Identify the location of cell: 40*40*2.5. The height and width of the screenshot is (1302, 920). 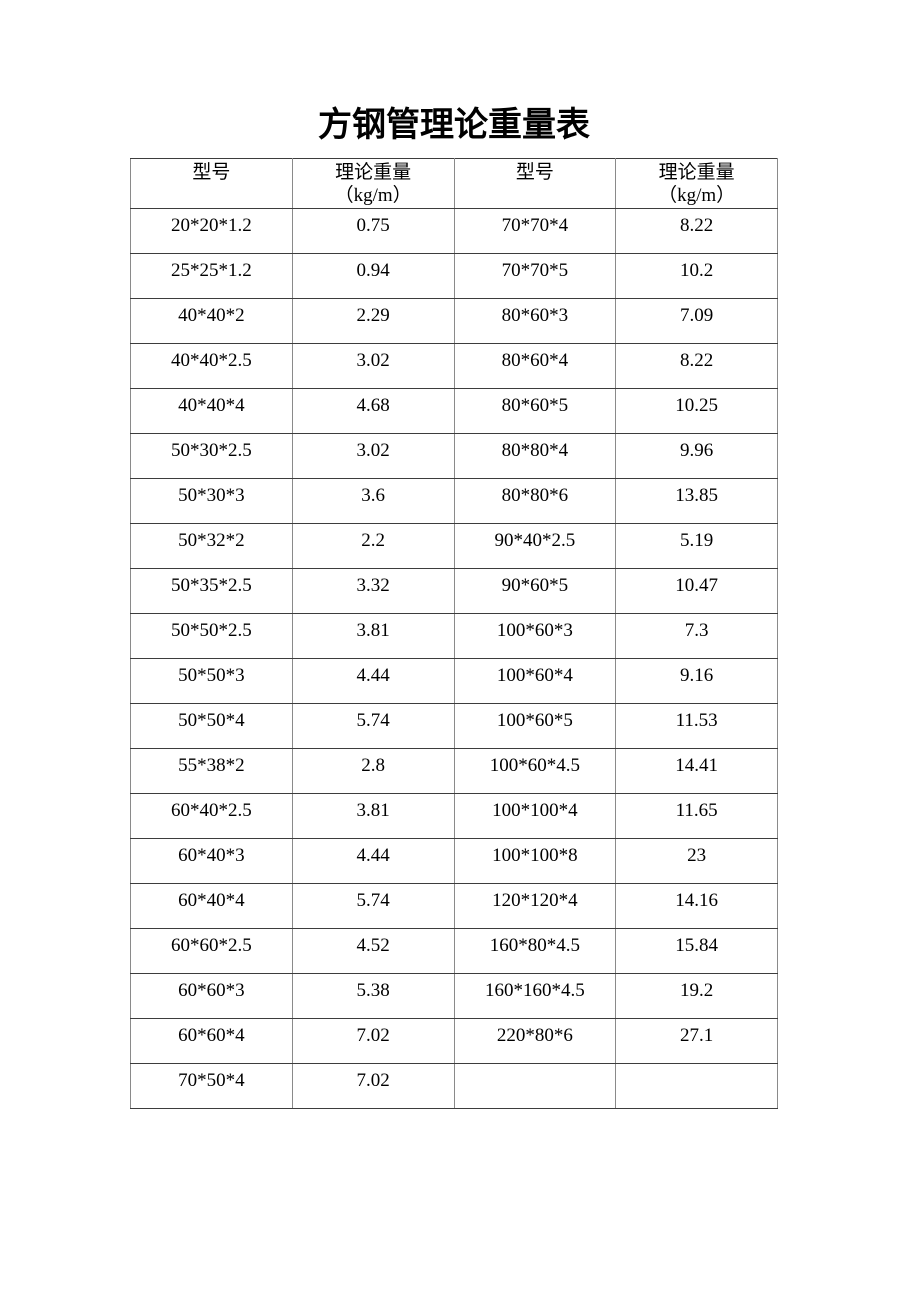
(211, 366).